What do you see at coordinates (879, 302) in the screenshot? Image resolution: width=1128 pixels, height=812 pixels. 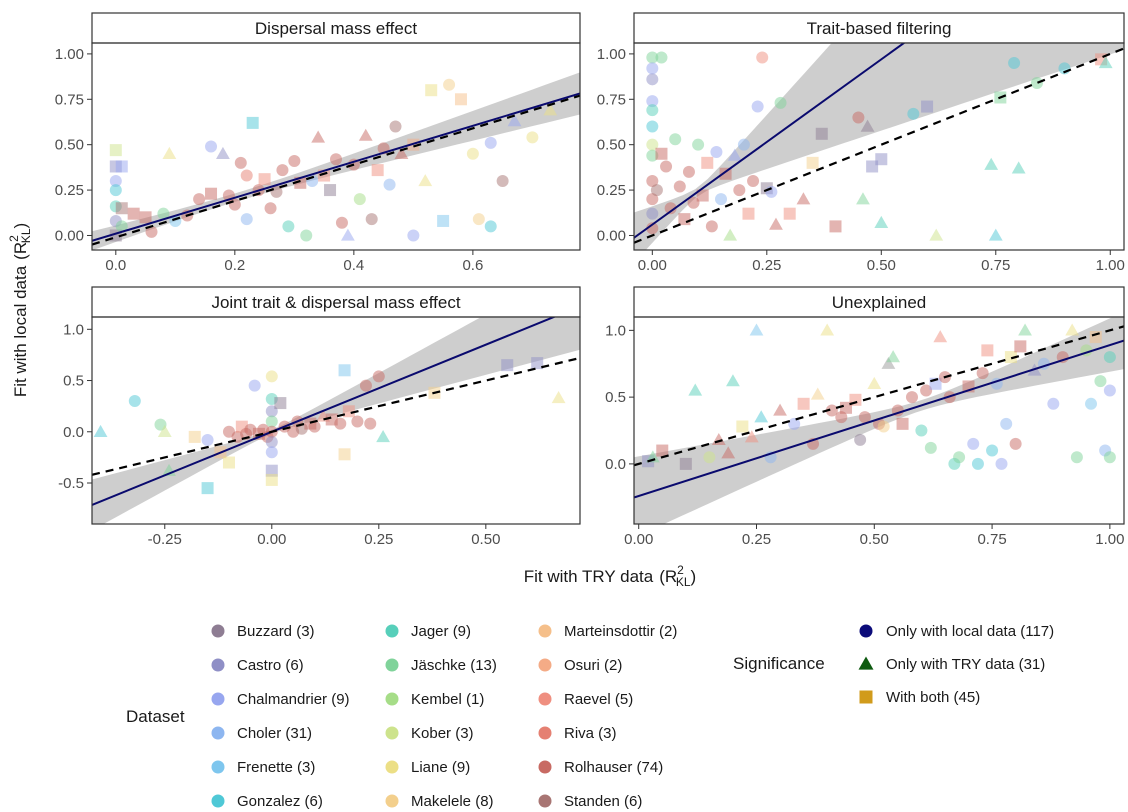 I see `panel-strip` at bounding box center [879, 302].